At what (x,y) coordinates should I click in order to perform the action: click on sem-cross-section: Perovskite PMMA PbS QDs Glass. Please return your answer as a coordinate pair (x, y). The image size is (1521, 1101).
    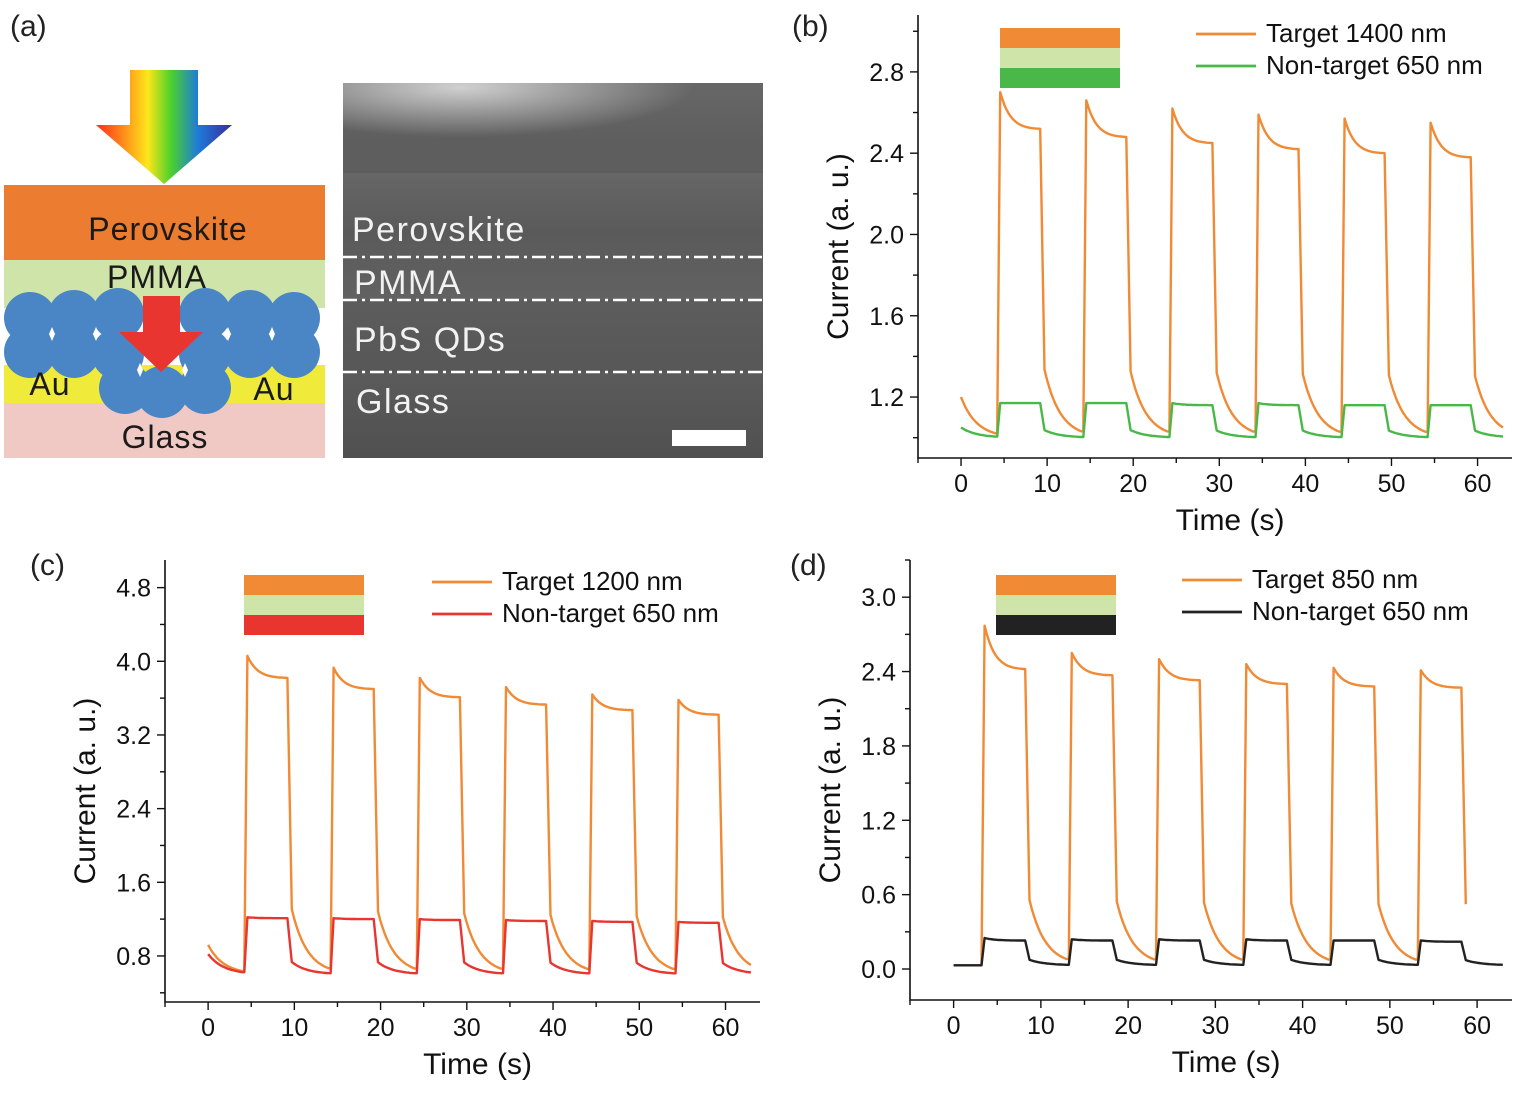
    Looking at the image, I should click on (553, 270).